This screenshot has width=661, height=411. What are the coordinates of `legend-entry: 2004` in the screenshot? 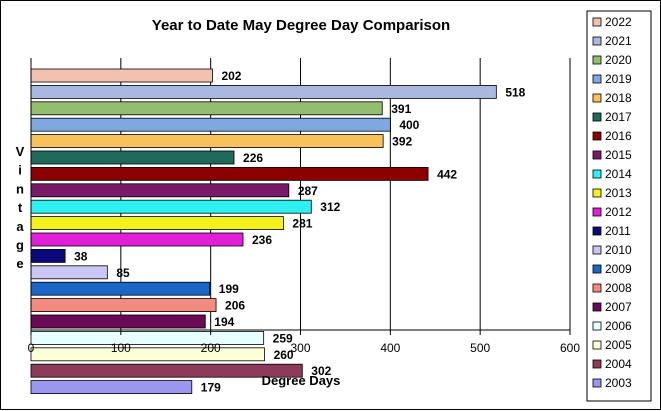 It's located at (618, 364).